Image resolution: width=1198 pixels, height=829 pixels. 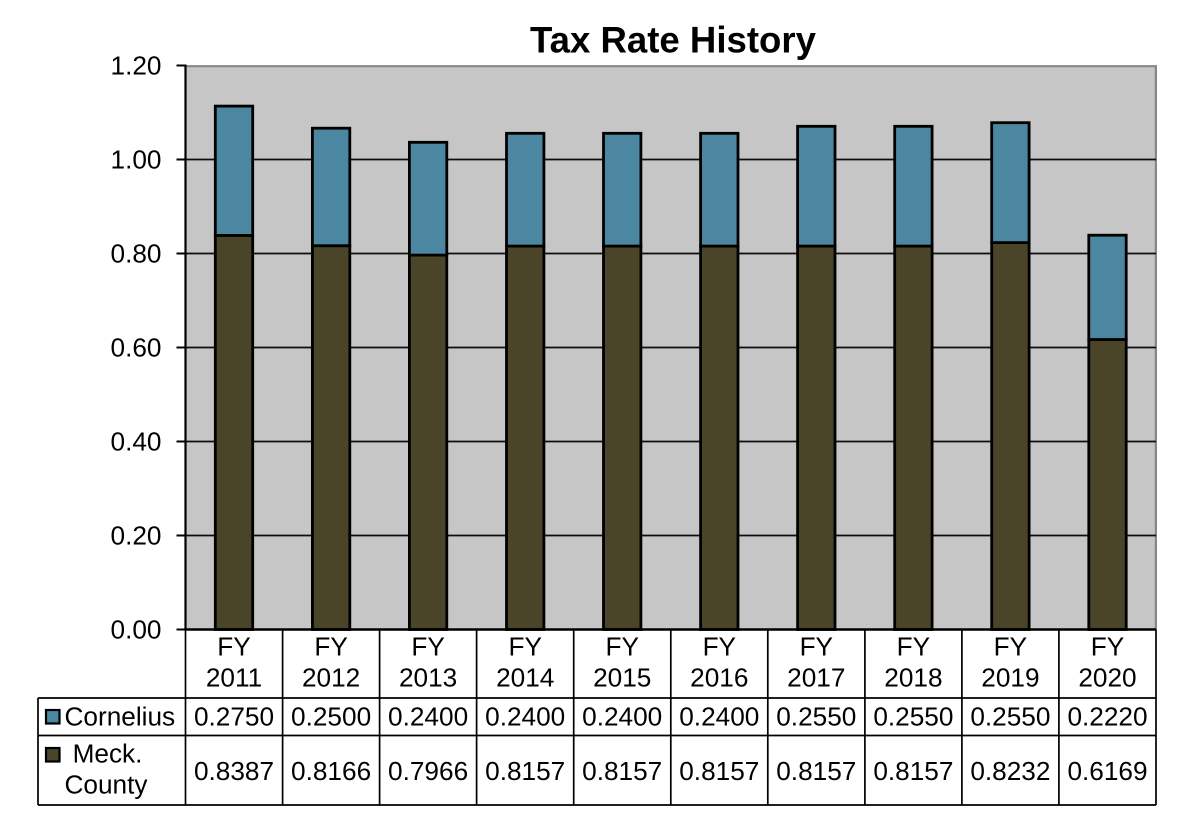 What do you see at coordinates (136, 536) in the screenshot?
I see `svg-text: 0.20` at bounding box center [136, 536].